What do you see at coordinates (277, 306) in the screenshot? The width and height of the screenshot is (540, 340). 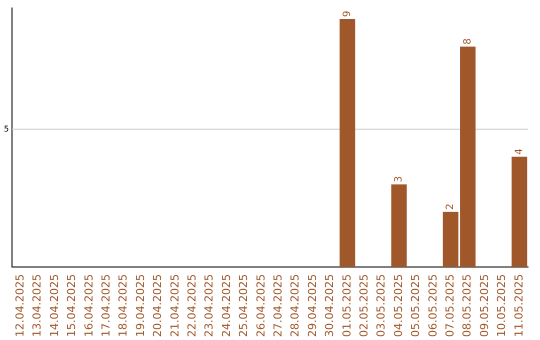 I see `x-tick-label: 27.04.2025` at bounding box center [277, 306].